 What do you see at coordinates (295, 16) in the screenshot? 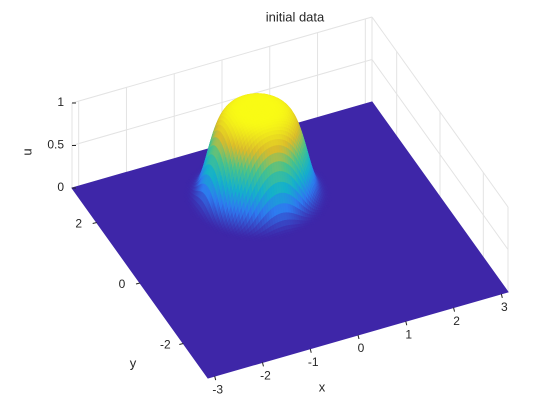
I see `chart-title: initial data` at bounding box center [295, 16].